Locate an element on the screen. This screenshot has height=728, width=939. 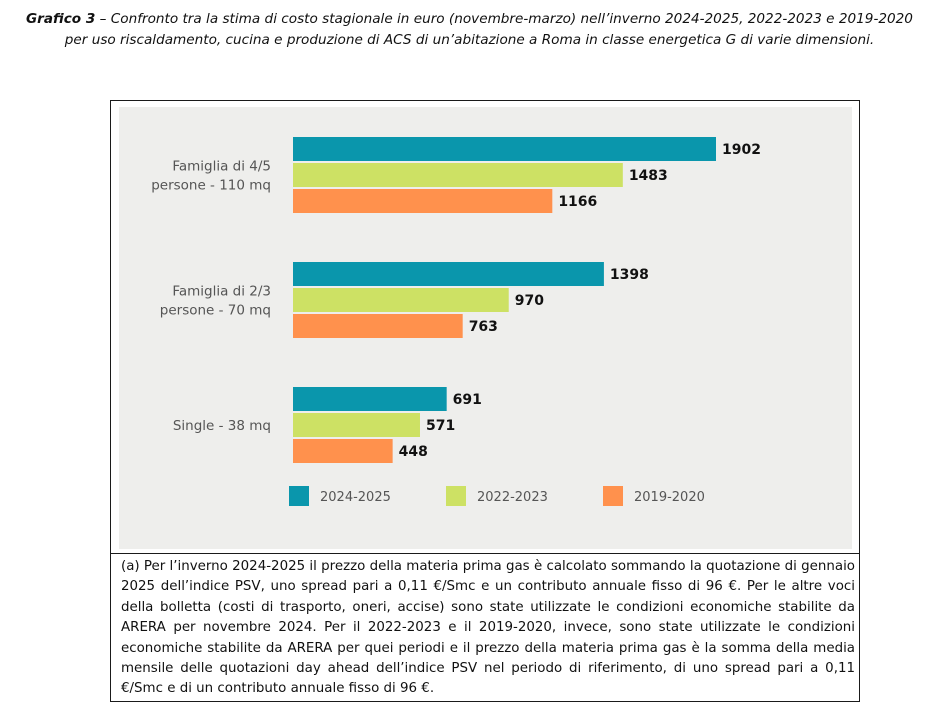
legend-label-2024-2025: 2024-2025 is located at coordinates (355, 497).